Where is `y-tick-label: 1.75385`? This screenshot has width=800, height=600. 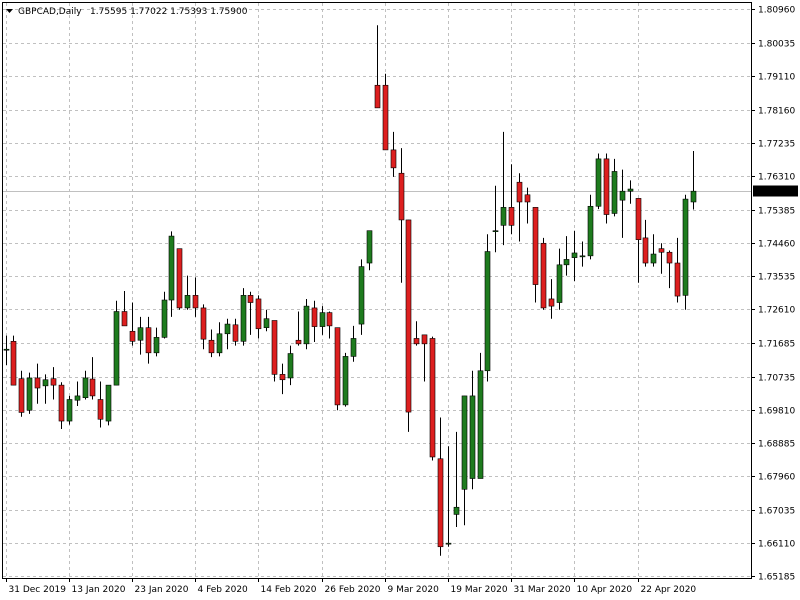 y-tick-label: 1.75385 is located at coordinates (776, 212).